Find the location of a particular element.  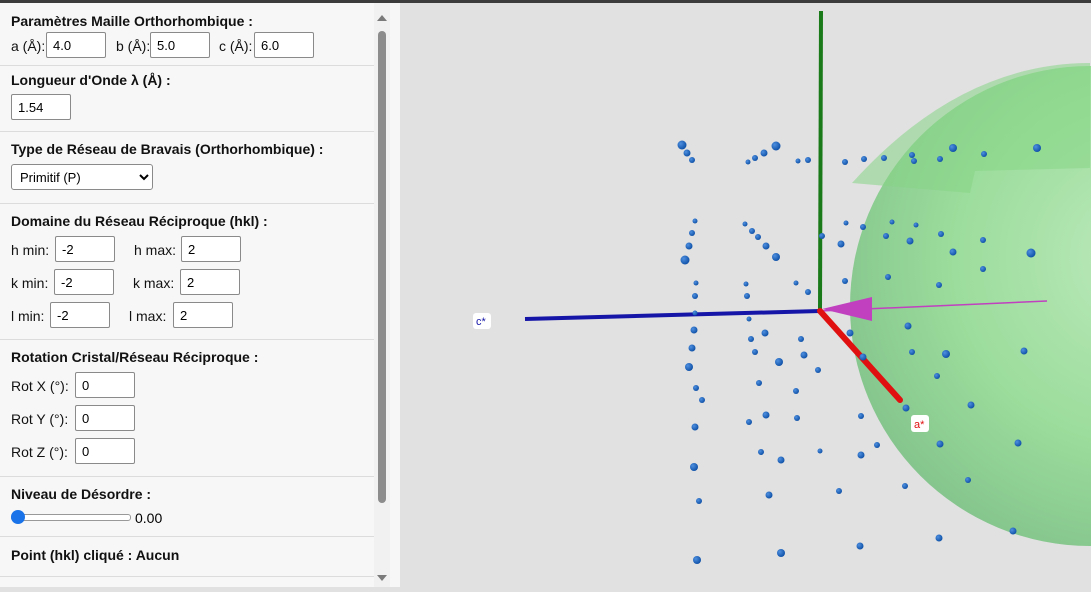

b-input is located at coordinates (180, 45).